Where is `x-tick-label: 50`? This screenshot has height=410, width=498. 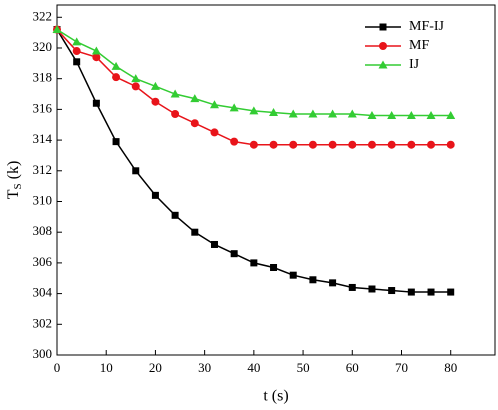 x-tick-label: 50 is located at coordinates (303, 367).